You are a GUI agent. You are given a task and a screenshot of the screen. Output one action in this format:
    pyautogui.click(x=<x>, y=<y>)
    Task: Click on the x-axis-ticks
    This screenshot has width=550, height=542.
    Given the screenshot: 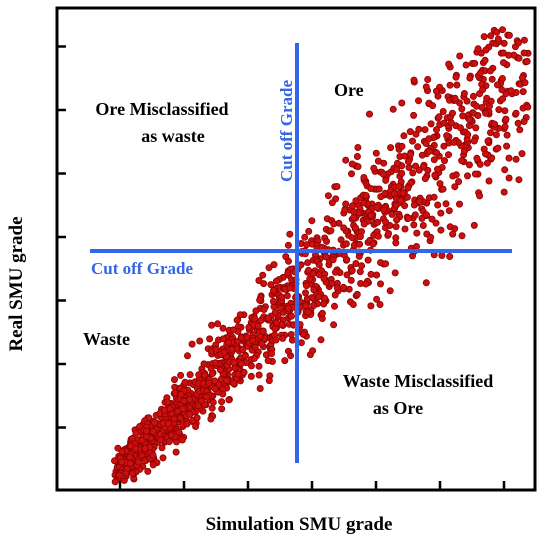 What is the action you would take?
    pyautogui.click(x=312, y=485)
    